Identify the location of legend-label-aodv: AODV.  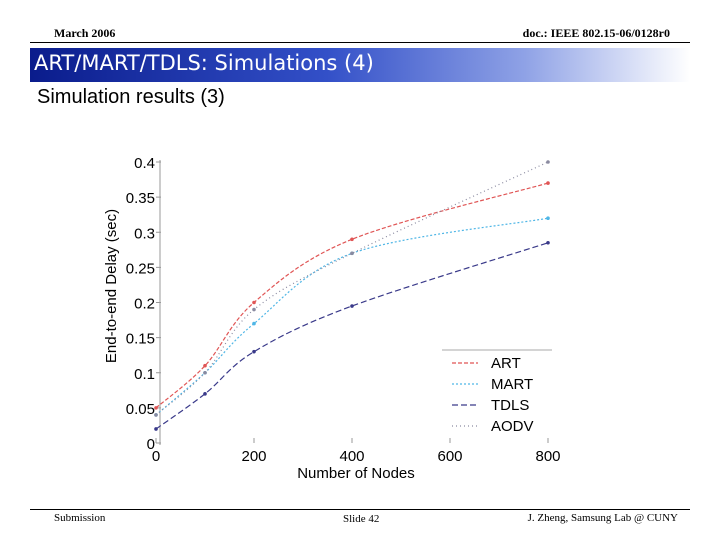
(512, 426).